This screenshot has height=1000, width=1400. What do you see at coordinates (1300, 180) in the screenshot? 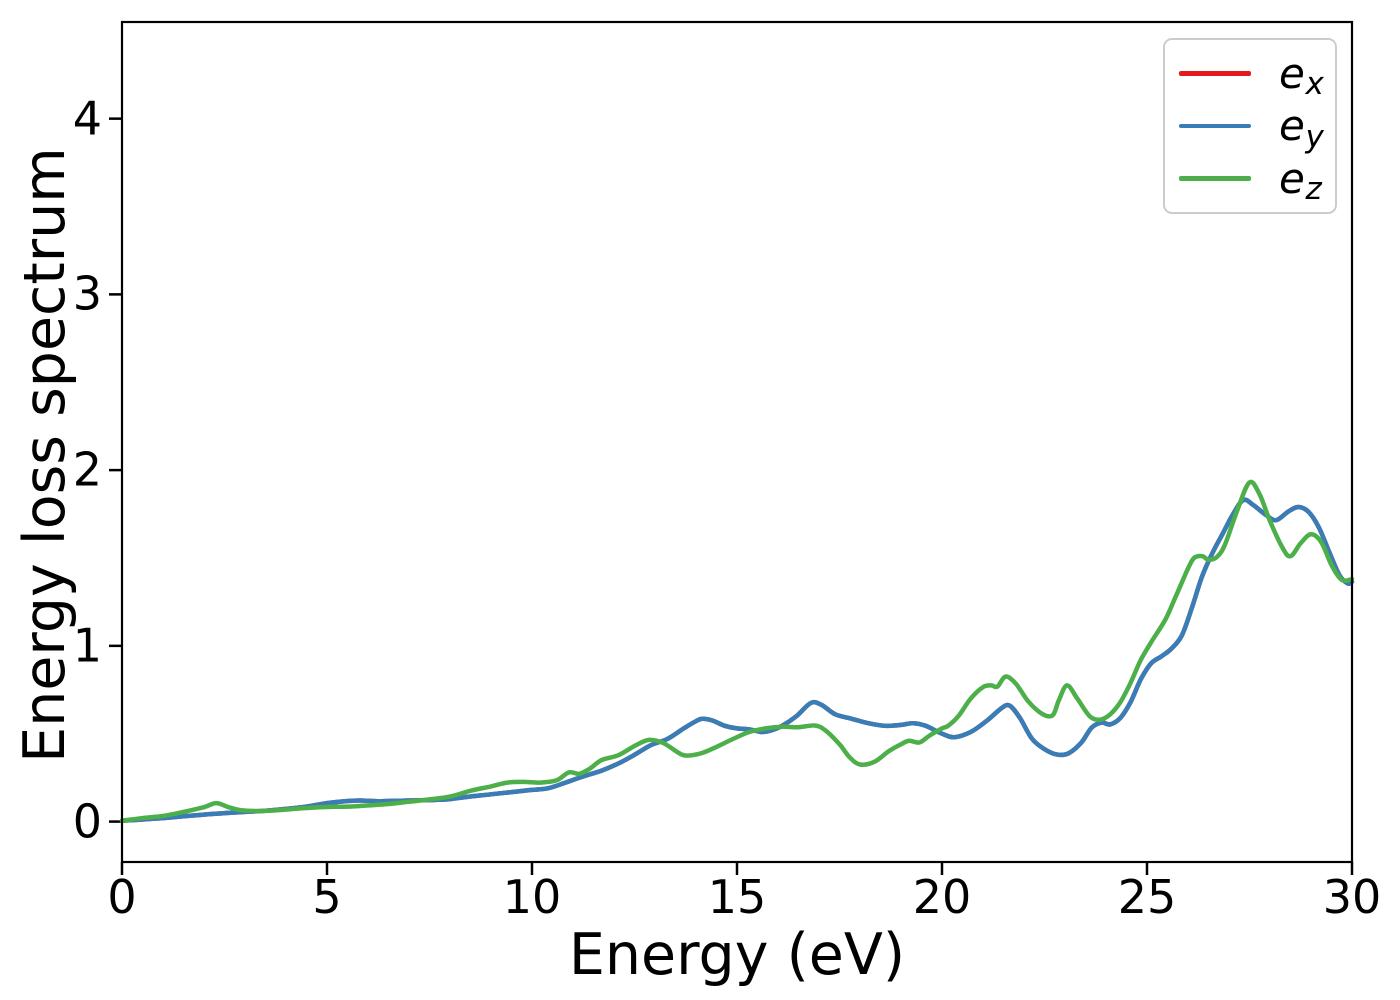
I see `legend-label-ez: ez` at bounding box center [1300, 180].